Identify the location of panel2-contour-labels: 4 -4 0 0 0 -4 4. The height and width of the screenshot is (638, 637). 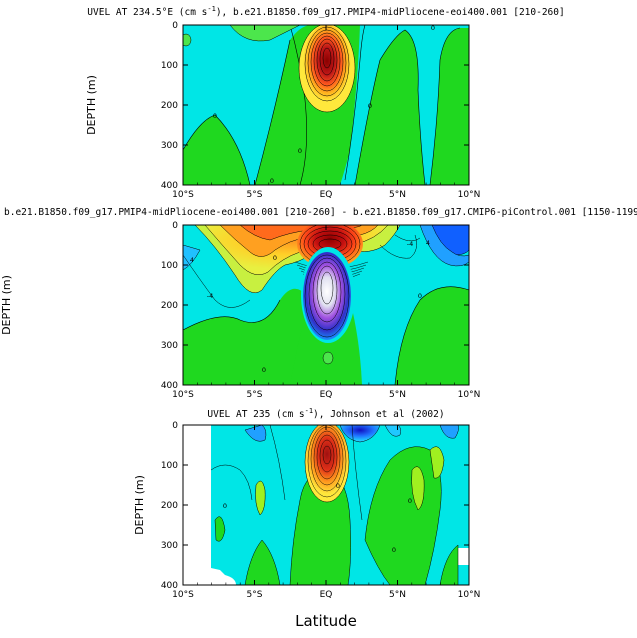
(310, 306).